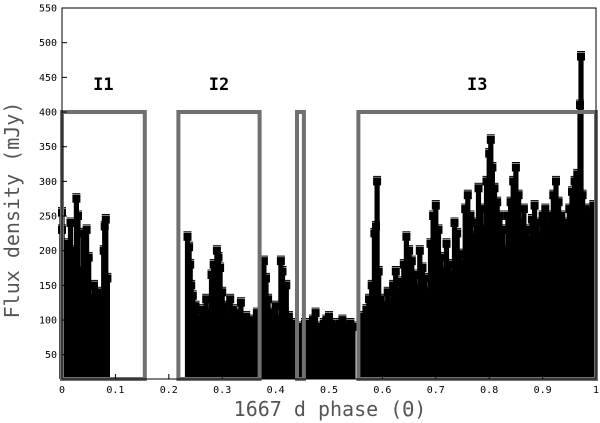 Image resolution: width=600 pixels, height=423 pixels. Describe the element at coordinates (329, 390) in the screenshot. I see `x-tick-label-5: 0.5` at that location.